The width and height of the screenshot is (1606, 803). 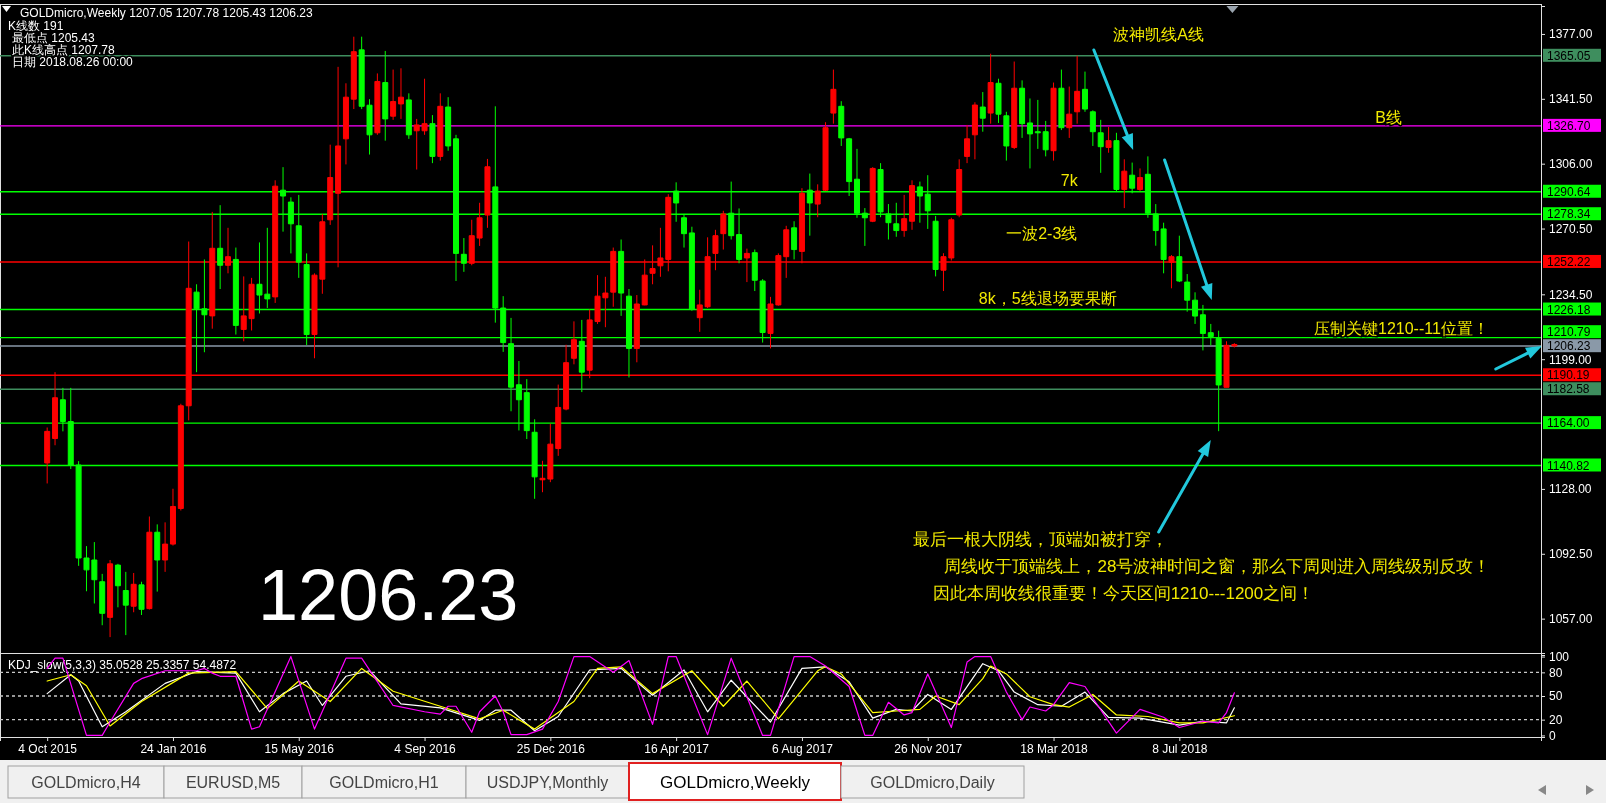 What do you see at coordinates (1123, 593) in the screenshot?
I see `annotation: 因此本周收线很重要！今天区间1210---1200之间！` at bounding box center [1123, 593].